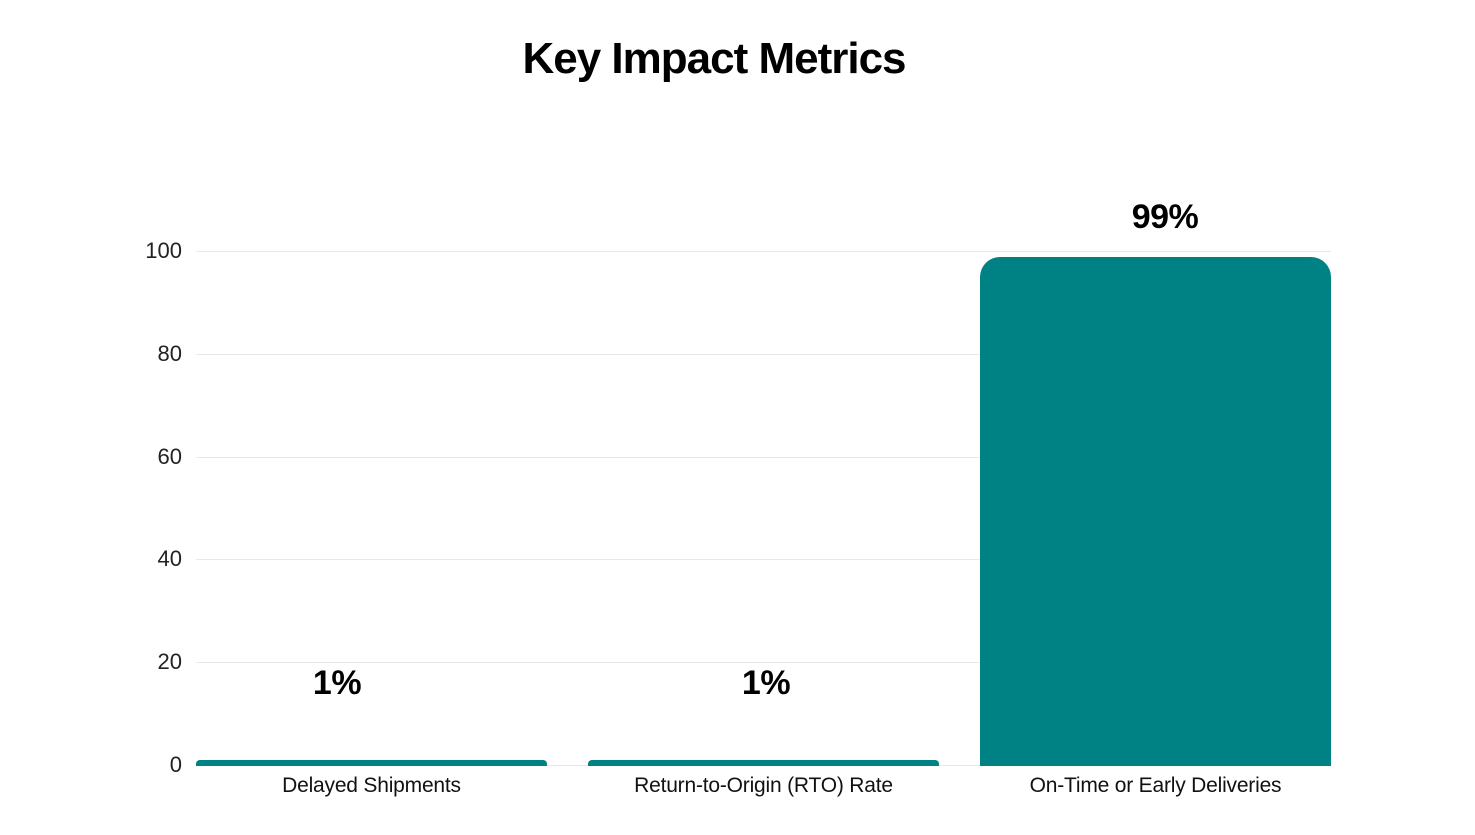  What do you see at coordinates (714, 58) in the screenshot?
I see `chart-title: Key Impact Metrics` at bounding box center [714, 58].